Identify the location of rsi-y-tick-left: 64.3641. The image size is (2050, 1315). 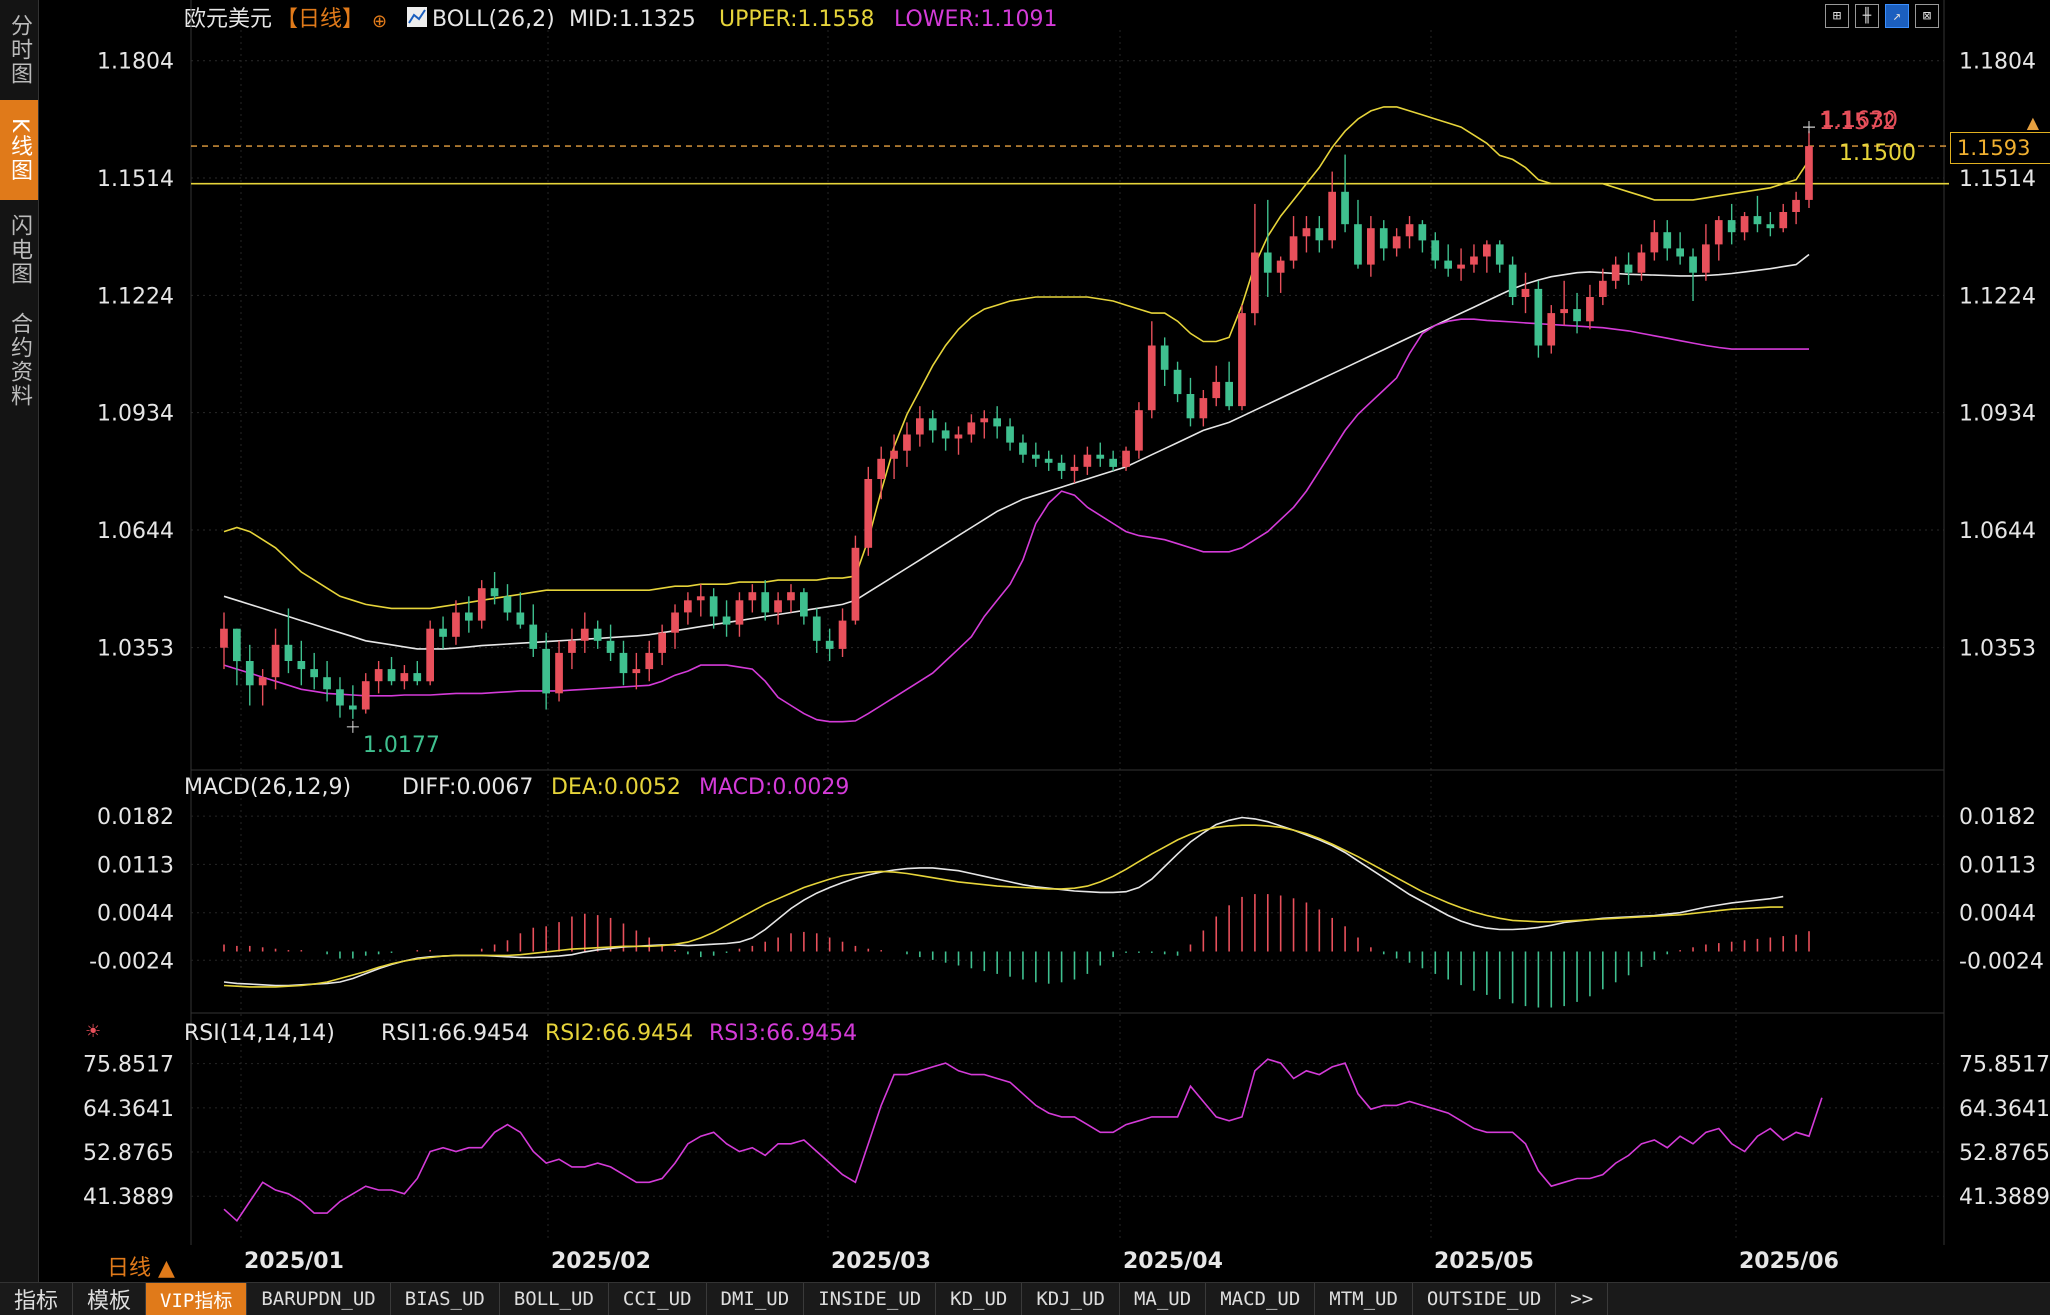
(128, 1109).